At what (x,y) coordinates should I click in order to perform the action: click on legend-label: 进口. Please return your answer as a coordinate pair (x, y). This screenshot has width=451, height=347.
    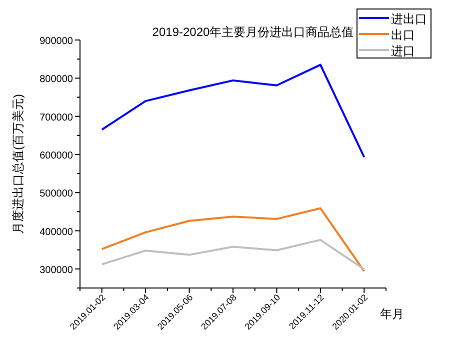
    Looking at the image, I should click on (403, 51).